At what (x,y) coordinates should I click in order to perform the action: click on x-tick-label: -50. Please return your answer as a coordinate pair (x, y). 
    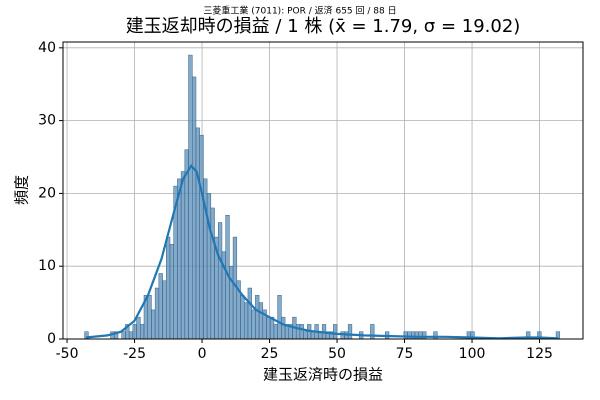
    Looking at the image, I should click on (67, 354).